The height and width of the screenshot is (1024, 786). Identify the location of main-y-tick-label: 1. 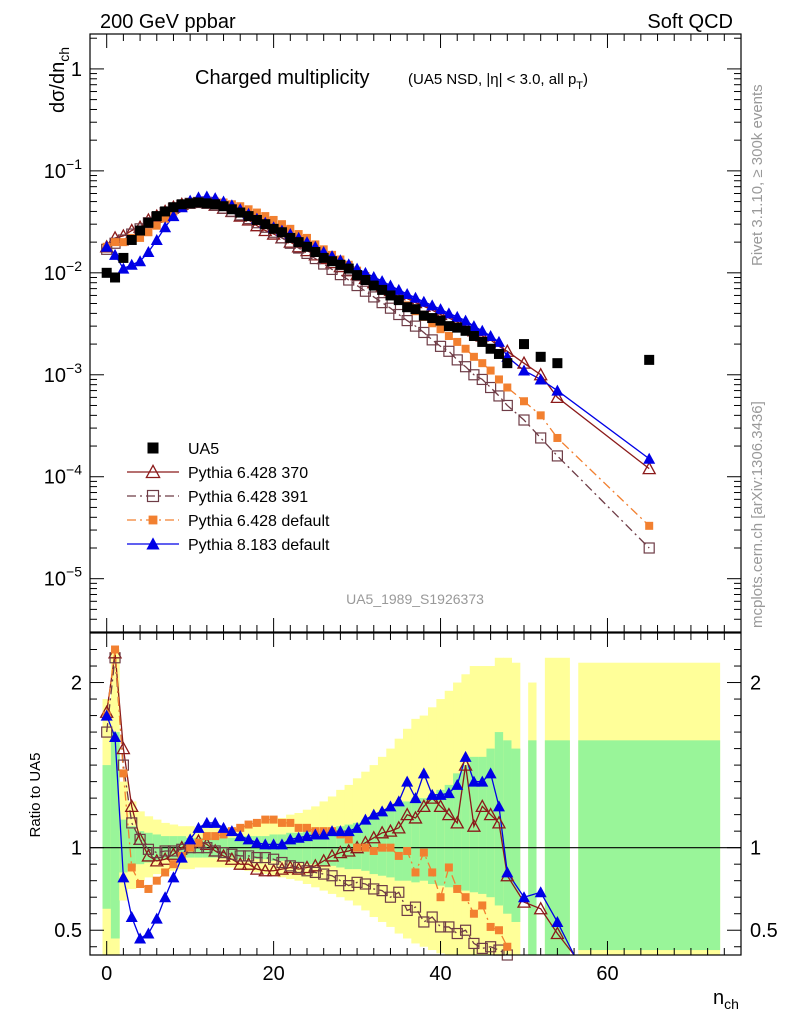
(76, 70).